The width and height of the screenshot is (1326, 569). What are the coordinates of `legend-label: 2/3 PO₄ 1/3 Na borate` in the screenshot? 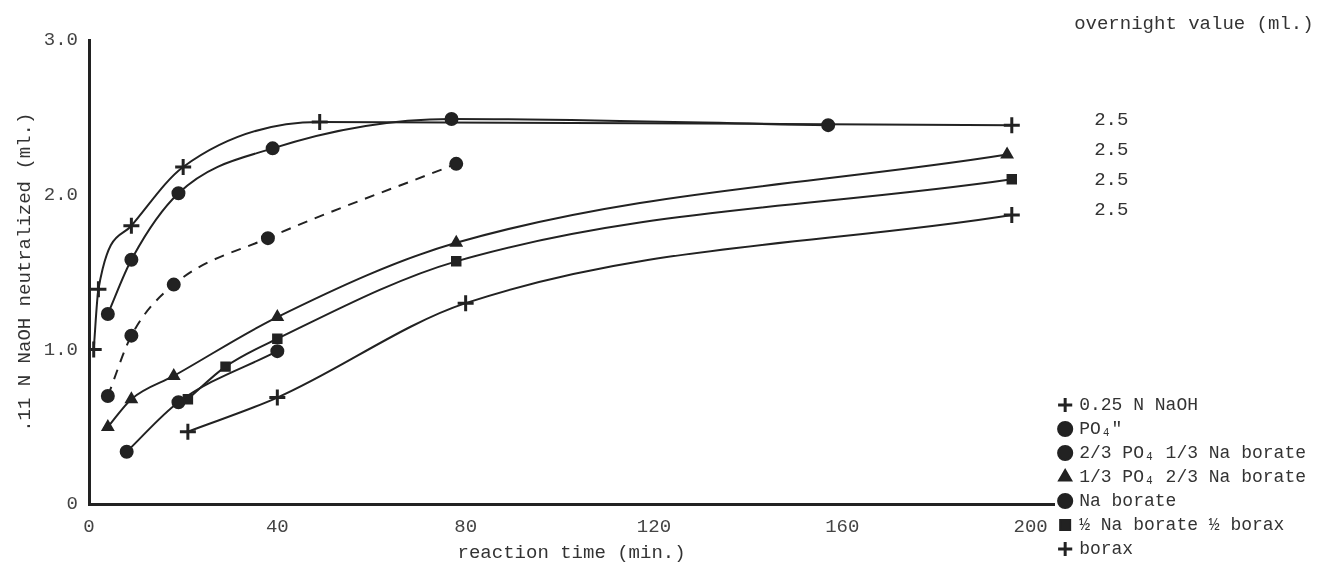 It's located at (1193, 452).